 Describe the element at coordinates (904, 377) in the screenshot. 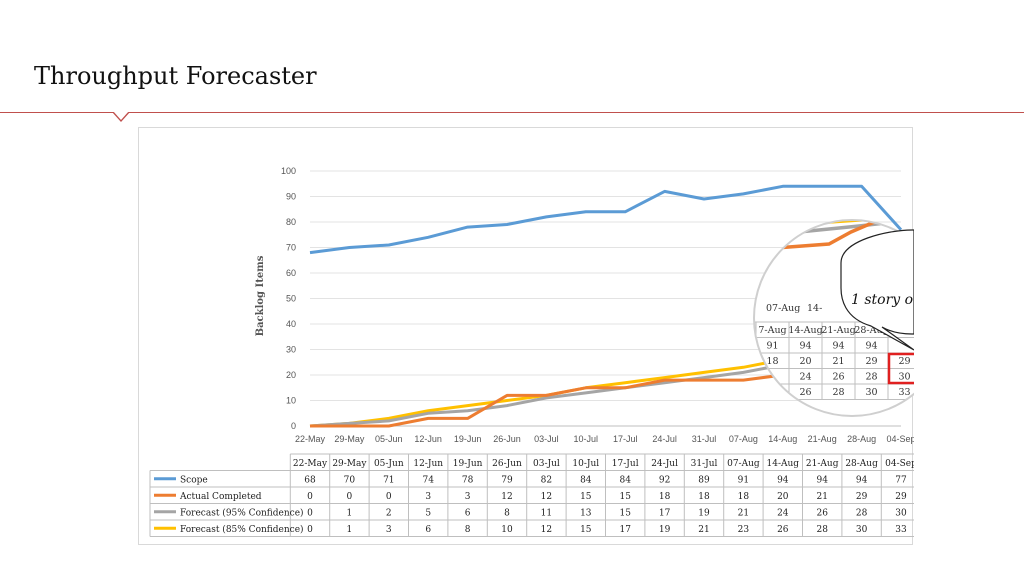

I see `zoom-cell: 30` at that location.